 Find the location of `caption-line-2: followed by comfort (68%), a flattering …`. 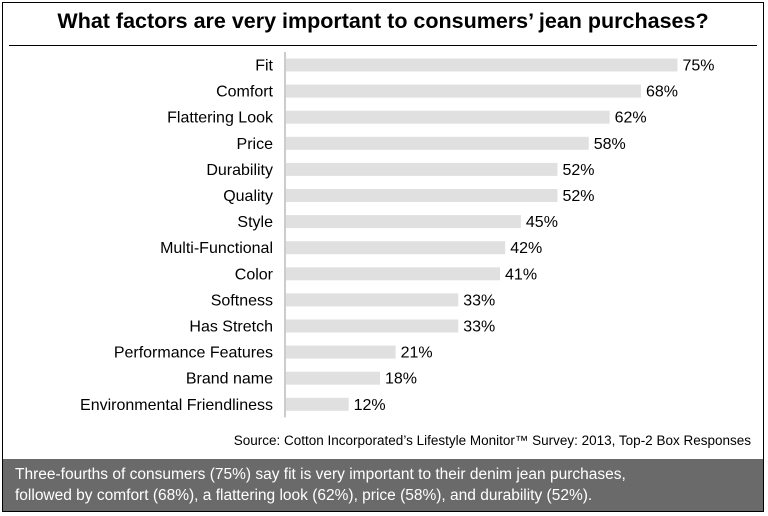

caption-line-2: followed by comfort (68%), a flattering … is located at coordinates (304, 495).